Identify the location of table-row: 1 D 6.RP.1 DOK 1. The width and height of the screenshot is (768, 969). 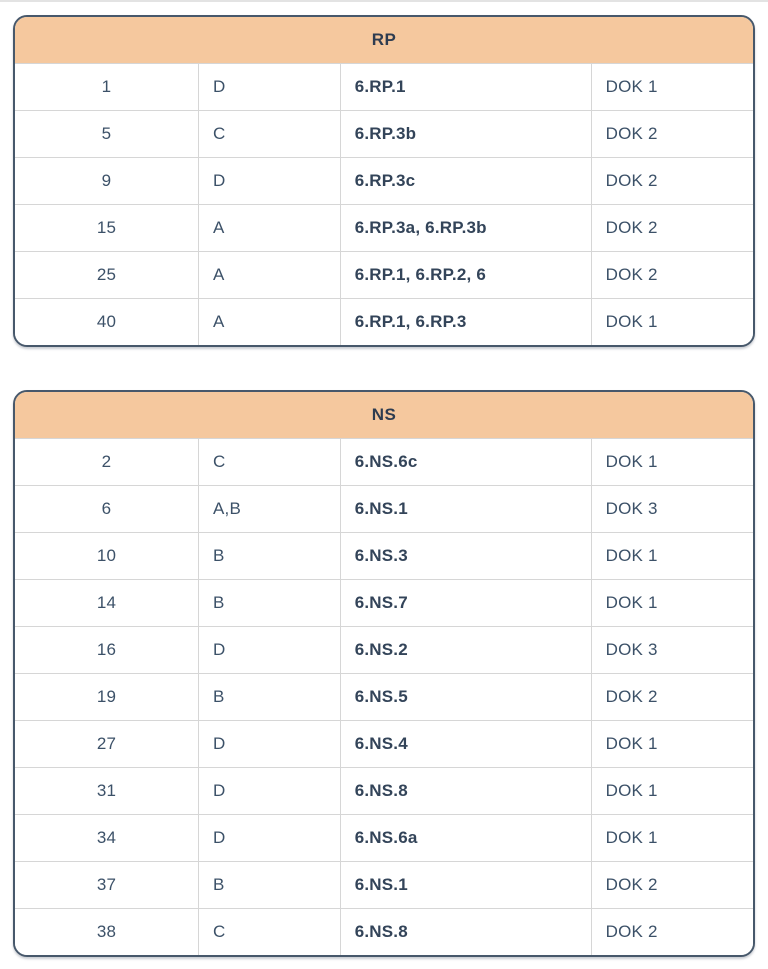
(384, 86).